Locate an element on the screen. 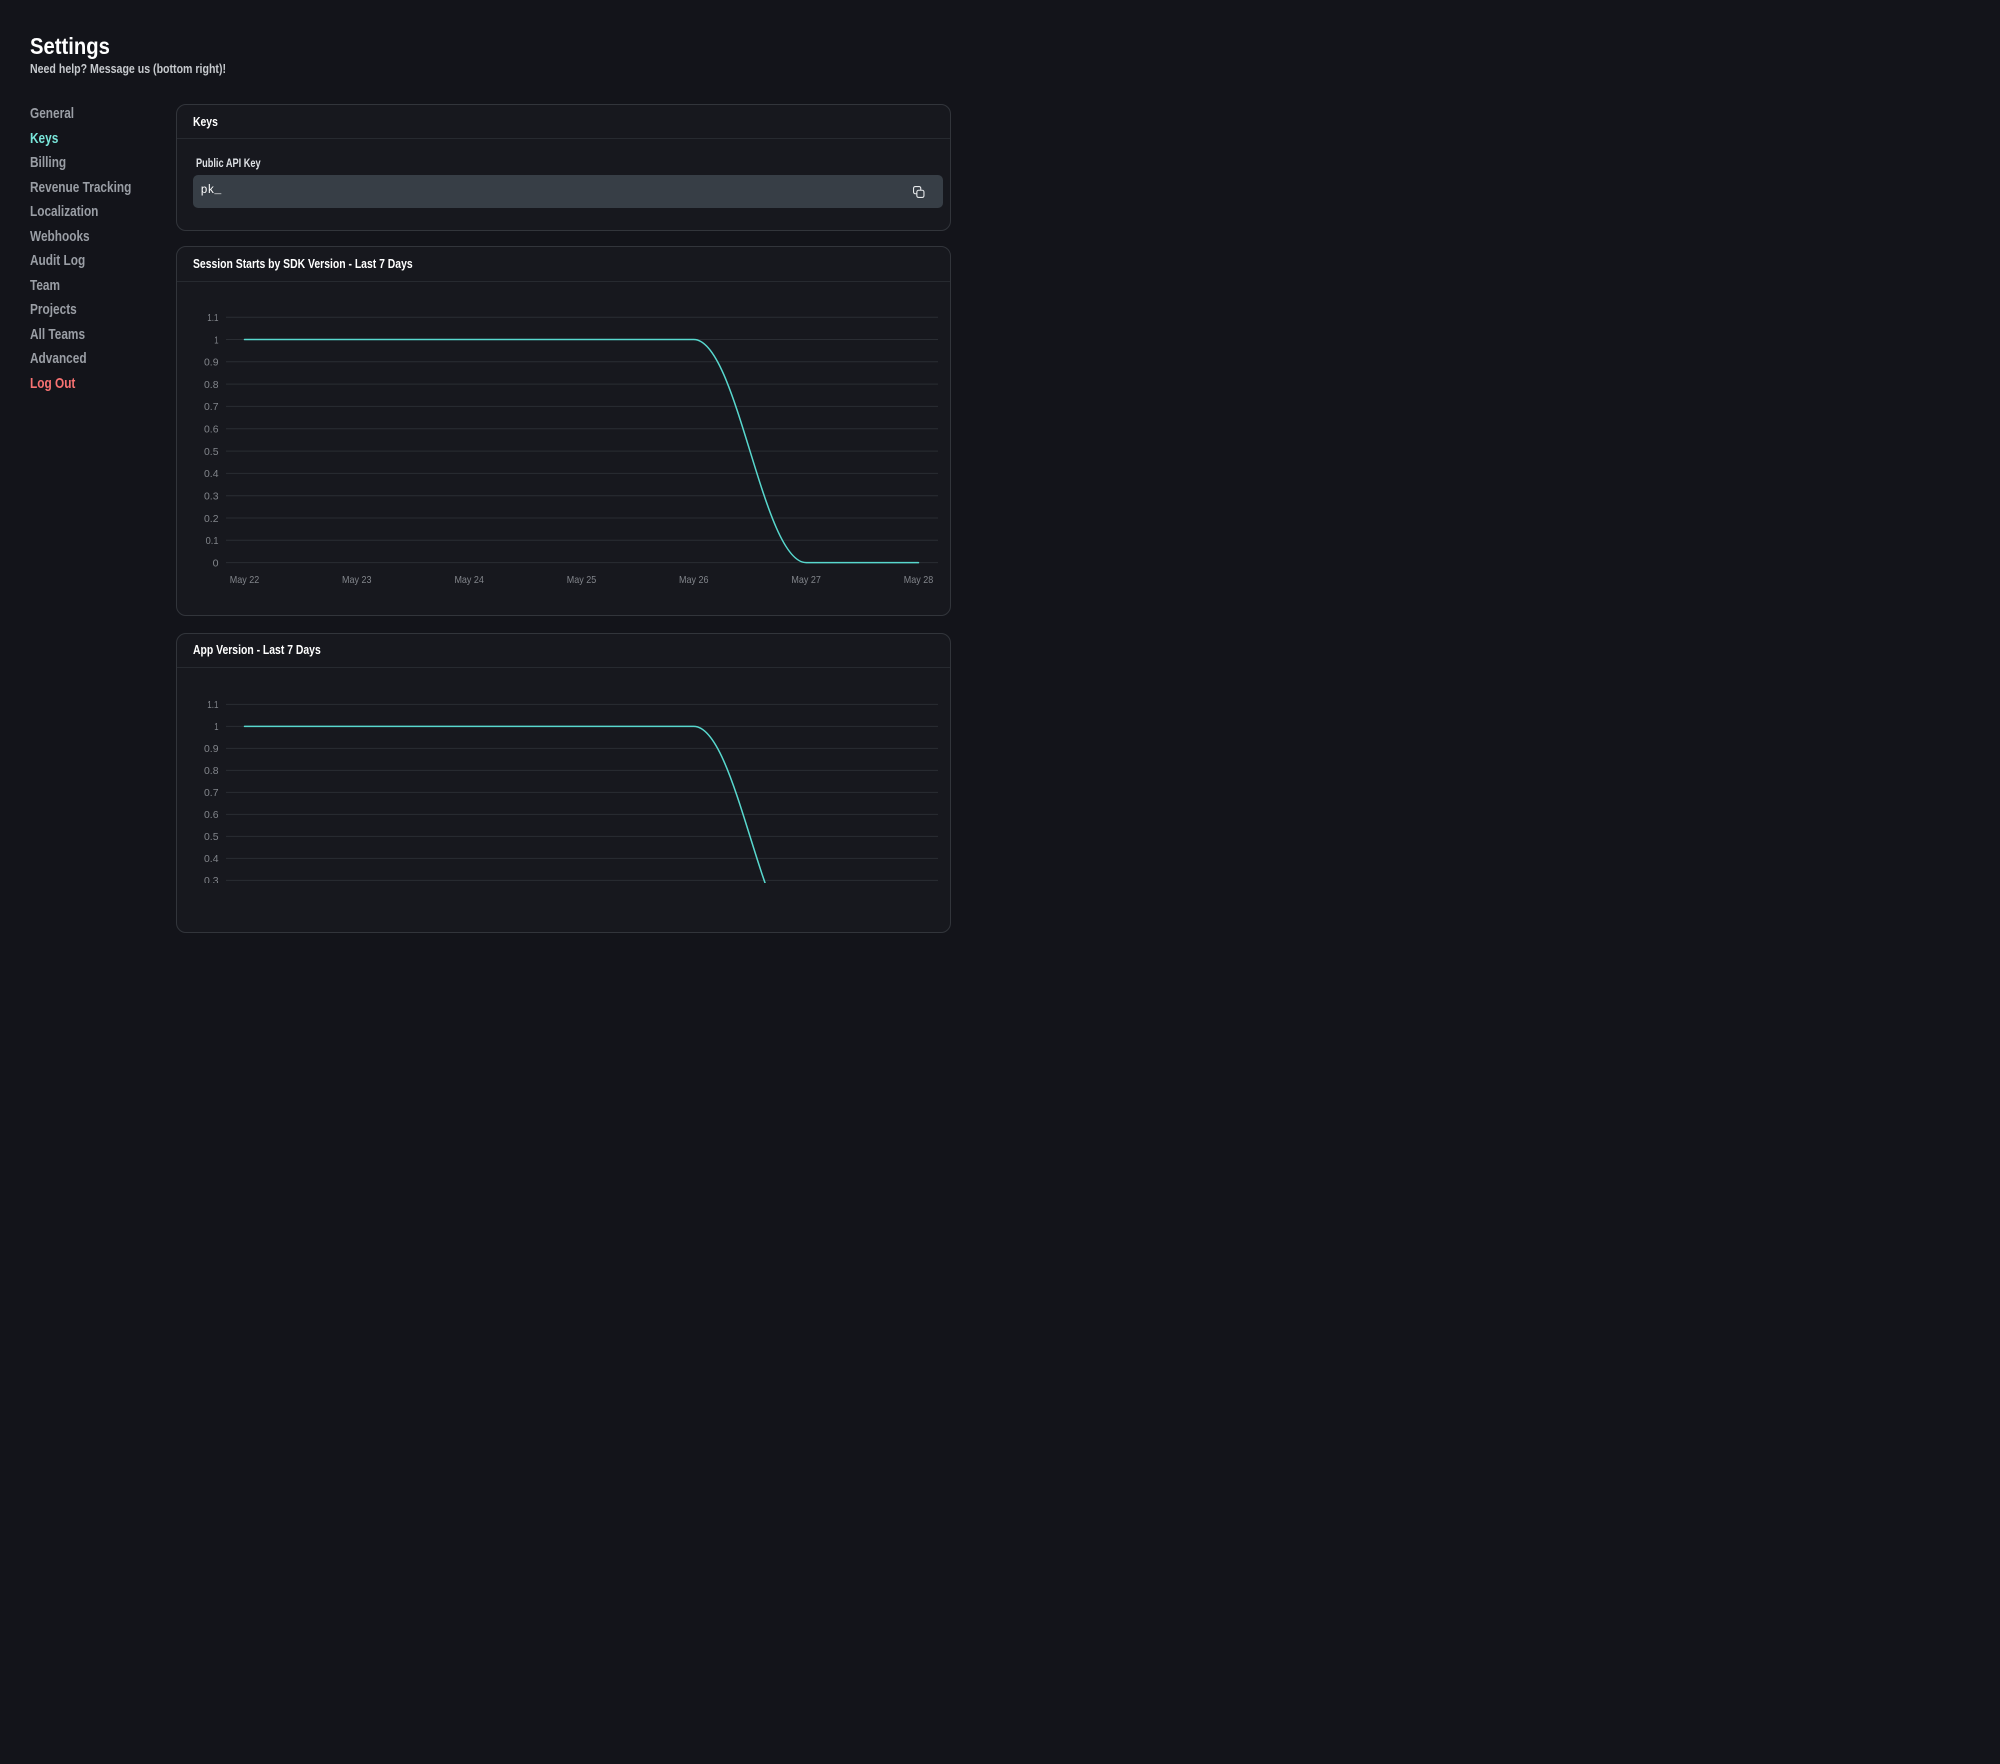  svg-text: May 23 is located at coordinates (357, 580).